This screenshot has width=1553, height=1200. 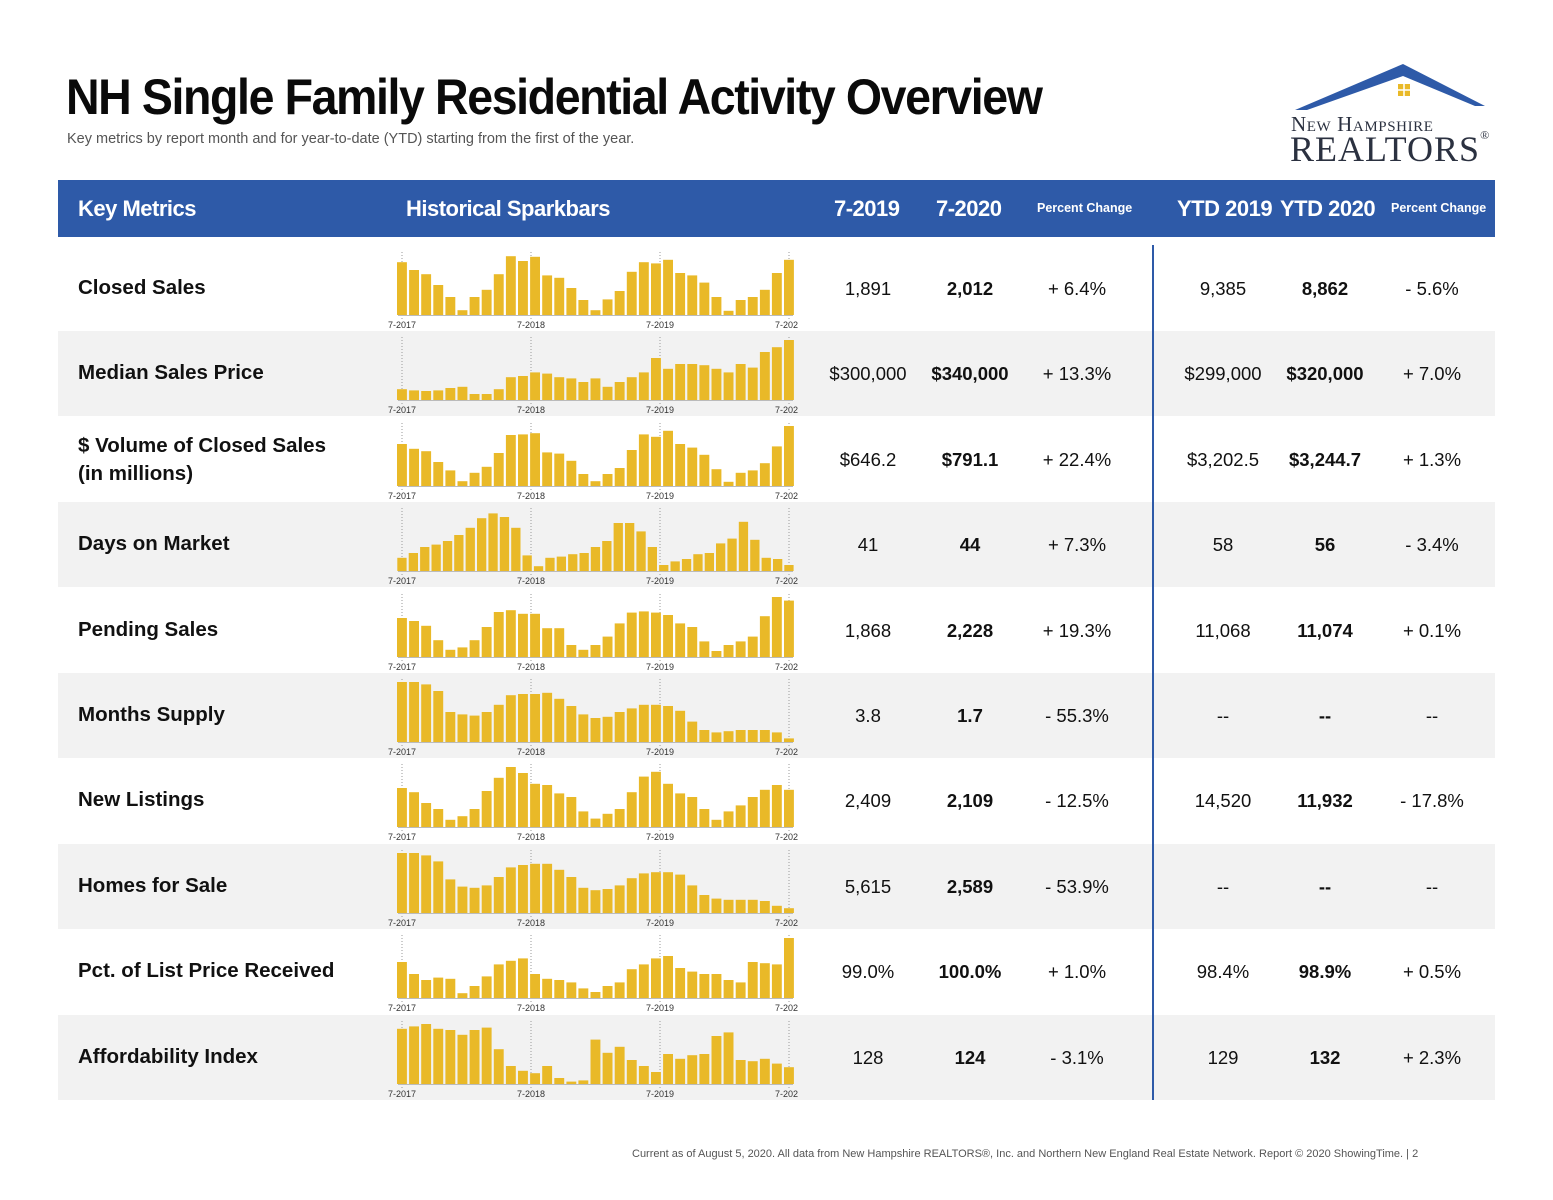 I want to click on value-percent-change: + 7.3%, so click(x=1077, y=545).